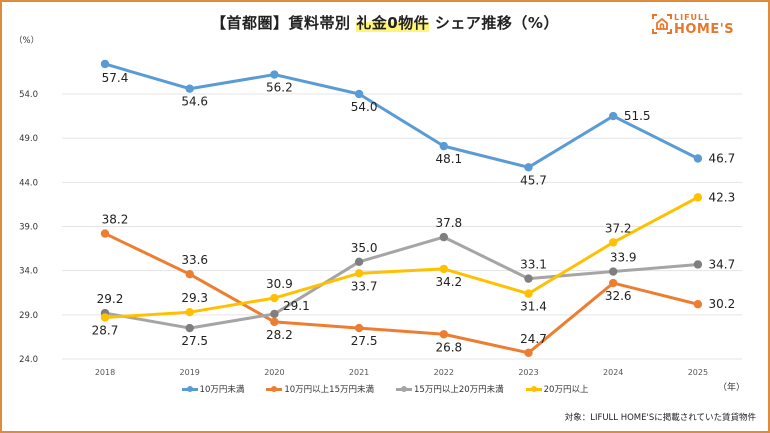 The width and height of the screenshot is (770, 433). What do you see at coordinates (722, 264) in the screenshot?
I see `data-label: 34.7` at bounding box center [722, 264].